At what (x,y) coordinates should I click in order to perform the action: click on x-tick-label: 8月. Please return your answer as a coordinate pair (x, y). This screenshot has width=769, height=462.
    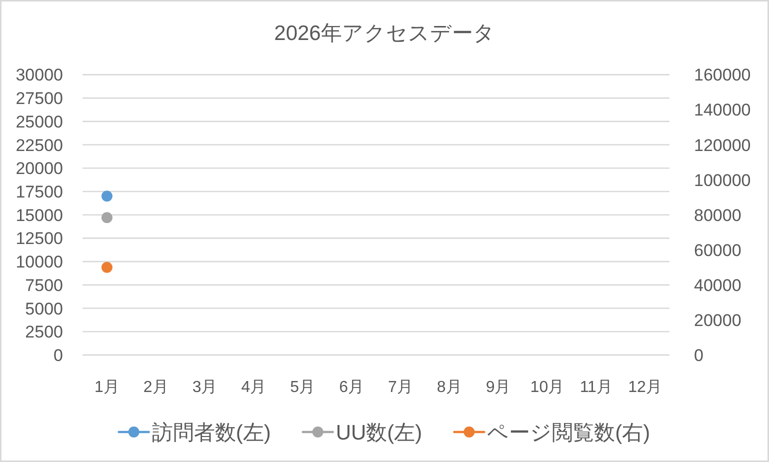
    Looking at the image, I should click on (449, 387).